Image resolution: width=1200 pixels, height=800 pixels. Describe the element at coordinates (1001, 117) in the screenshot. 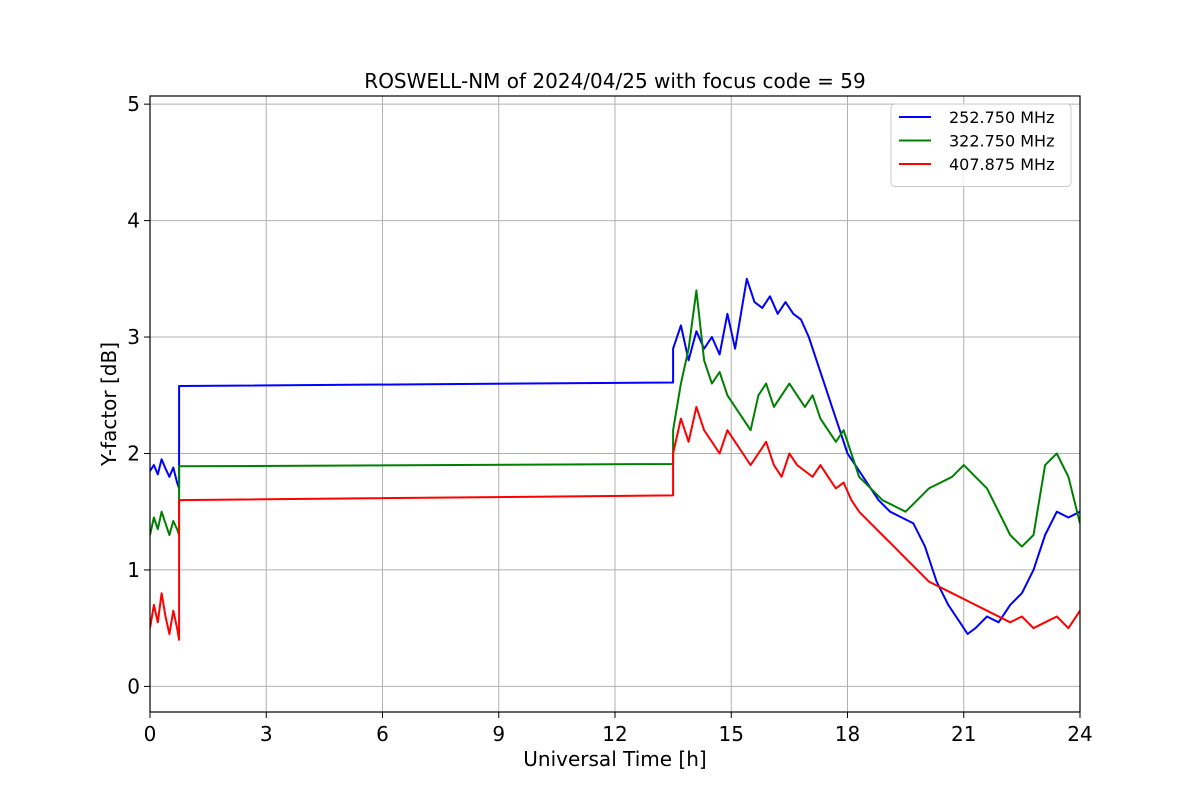

I see `legend-label-1: 252.750 MHz` at that location.